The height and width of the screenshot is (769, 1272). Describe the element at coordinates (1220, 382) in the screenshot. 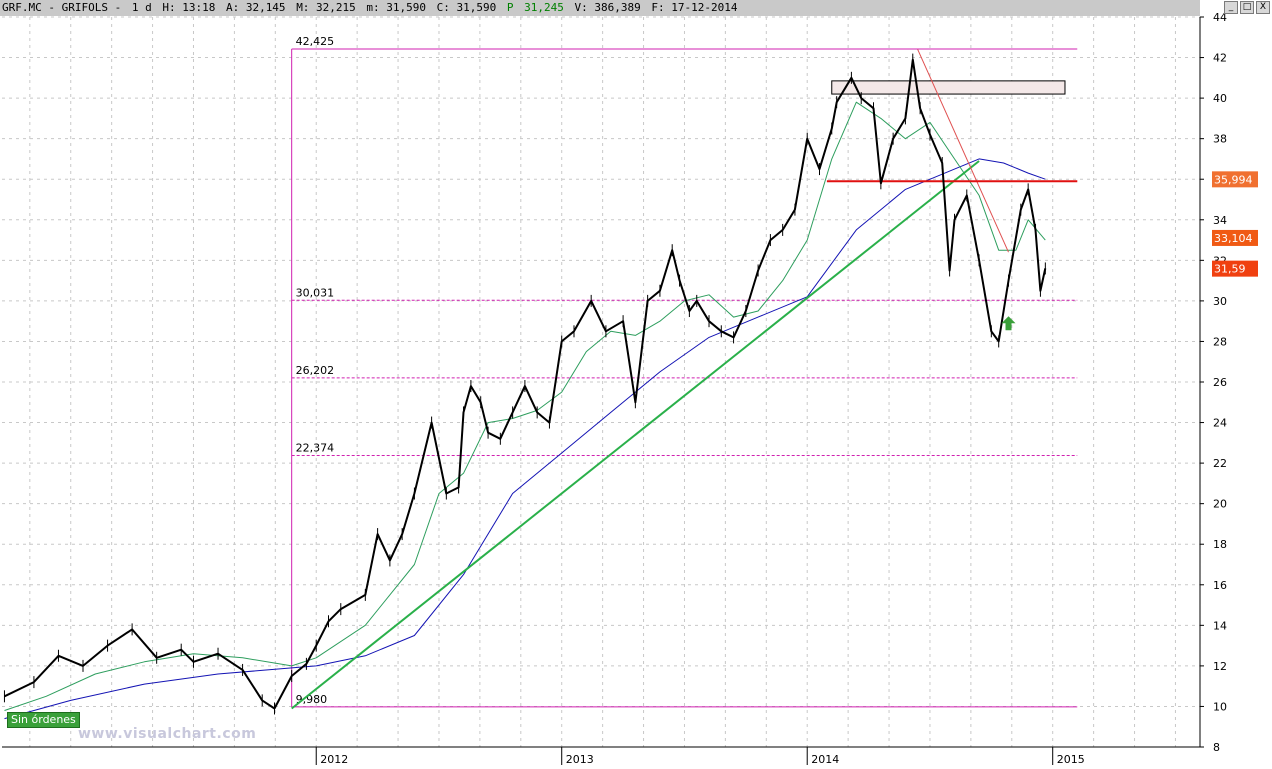

I see `y-tick-label: 26` at that location.